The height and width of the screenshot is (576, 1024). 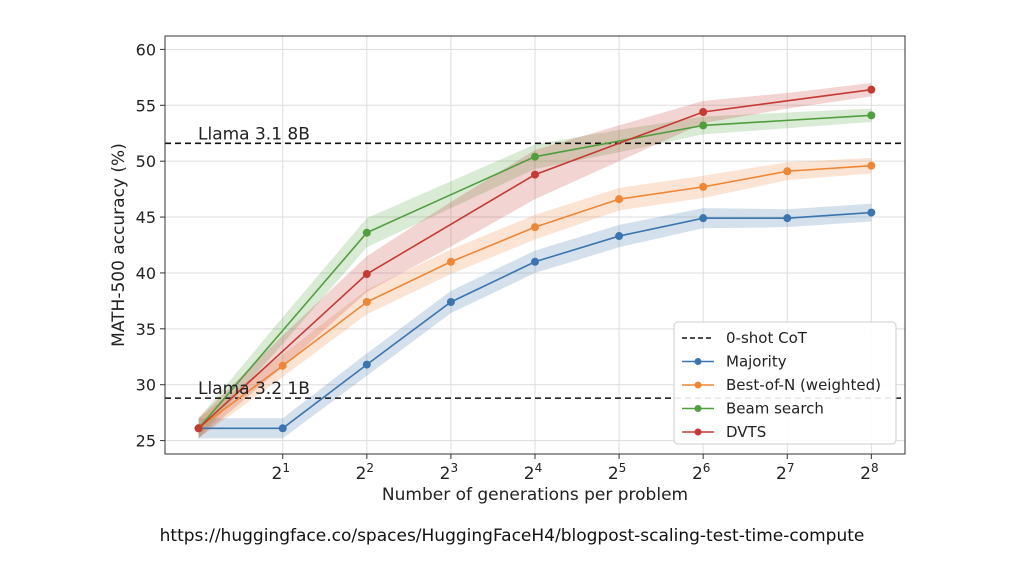 What do you see at coordinates (746, 432) in the screenshot?
I see `legend-label-dvts: DVTS` at bounding box center [746, 432].